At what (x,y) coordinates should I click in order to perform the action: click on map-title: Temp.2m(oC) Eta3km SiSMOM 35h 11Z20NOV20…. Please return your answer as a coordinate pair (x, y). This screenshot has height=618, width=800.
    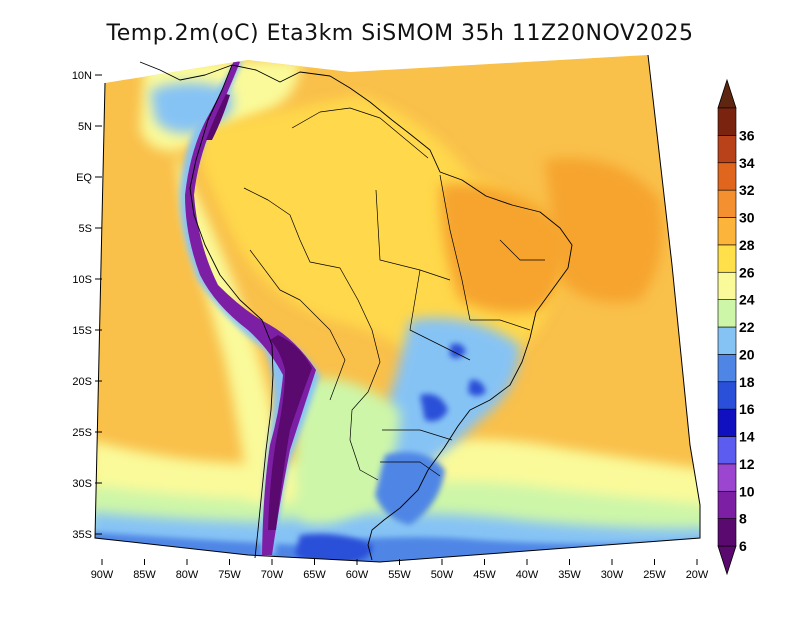
    Looking at the image, I should click on (400, 33).